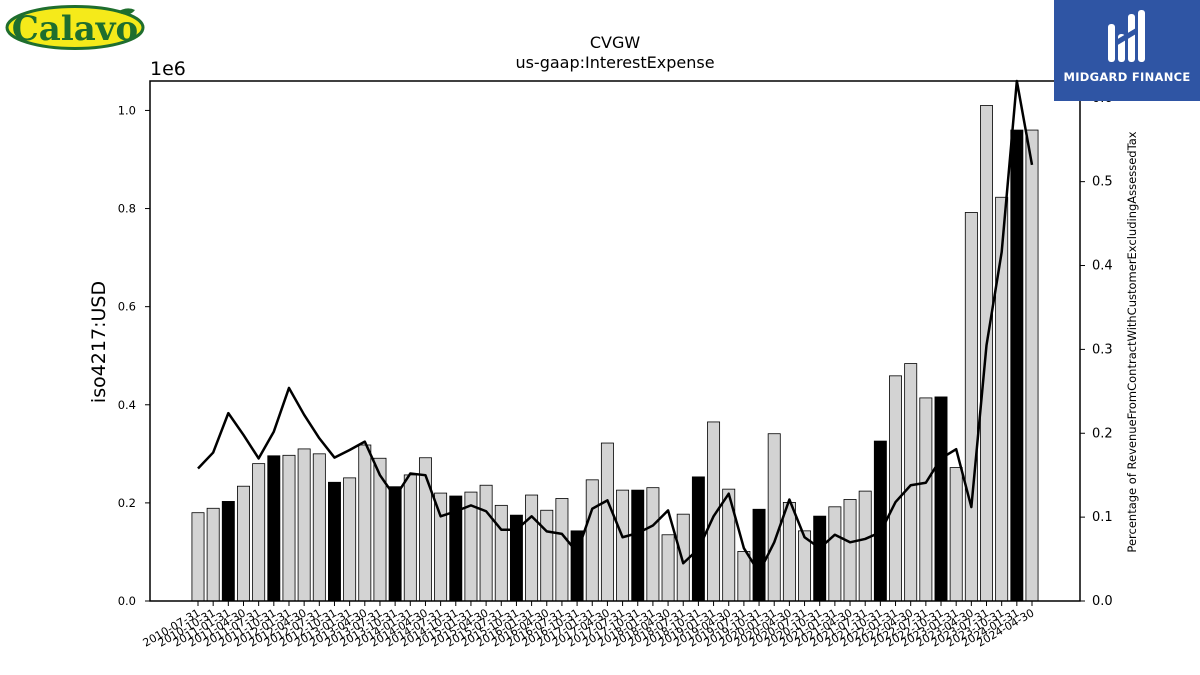  What do you see at coordinates (1102, 182) in the screenshot?
I see `y2-tick-label: 0.5` at bounding box center [1102, 182].